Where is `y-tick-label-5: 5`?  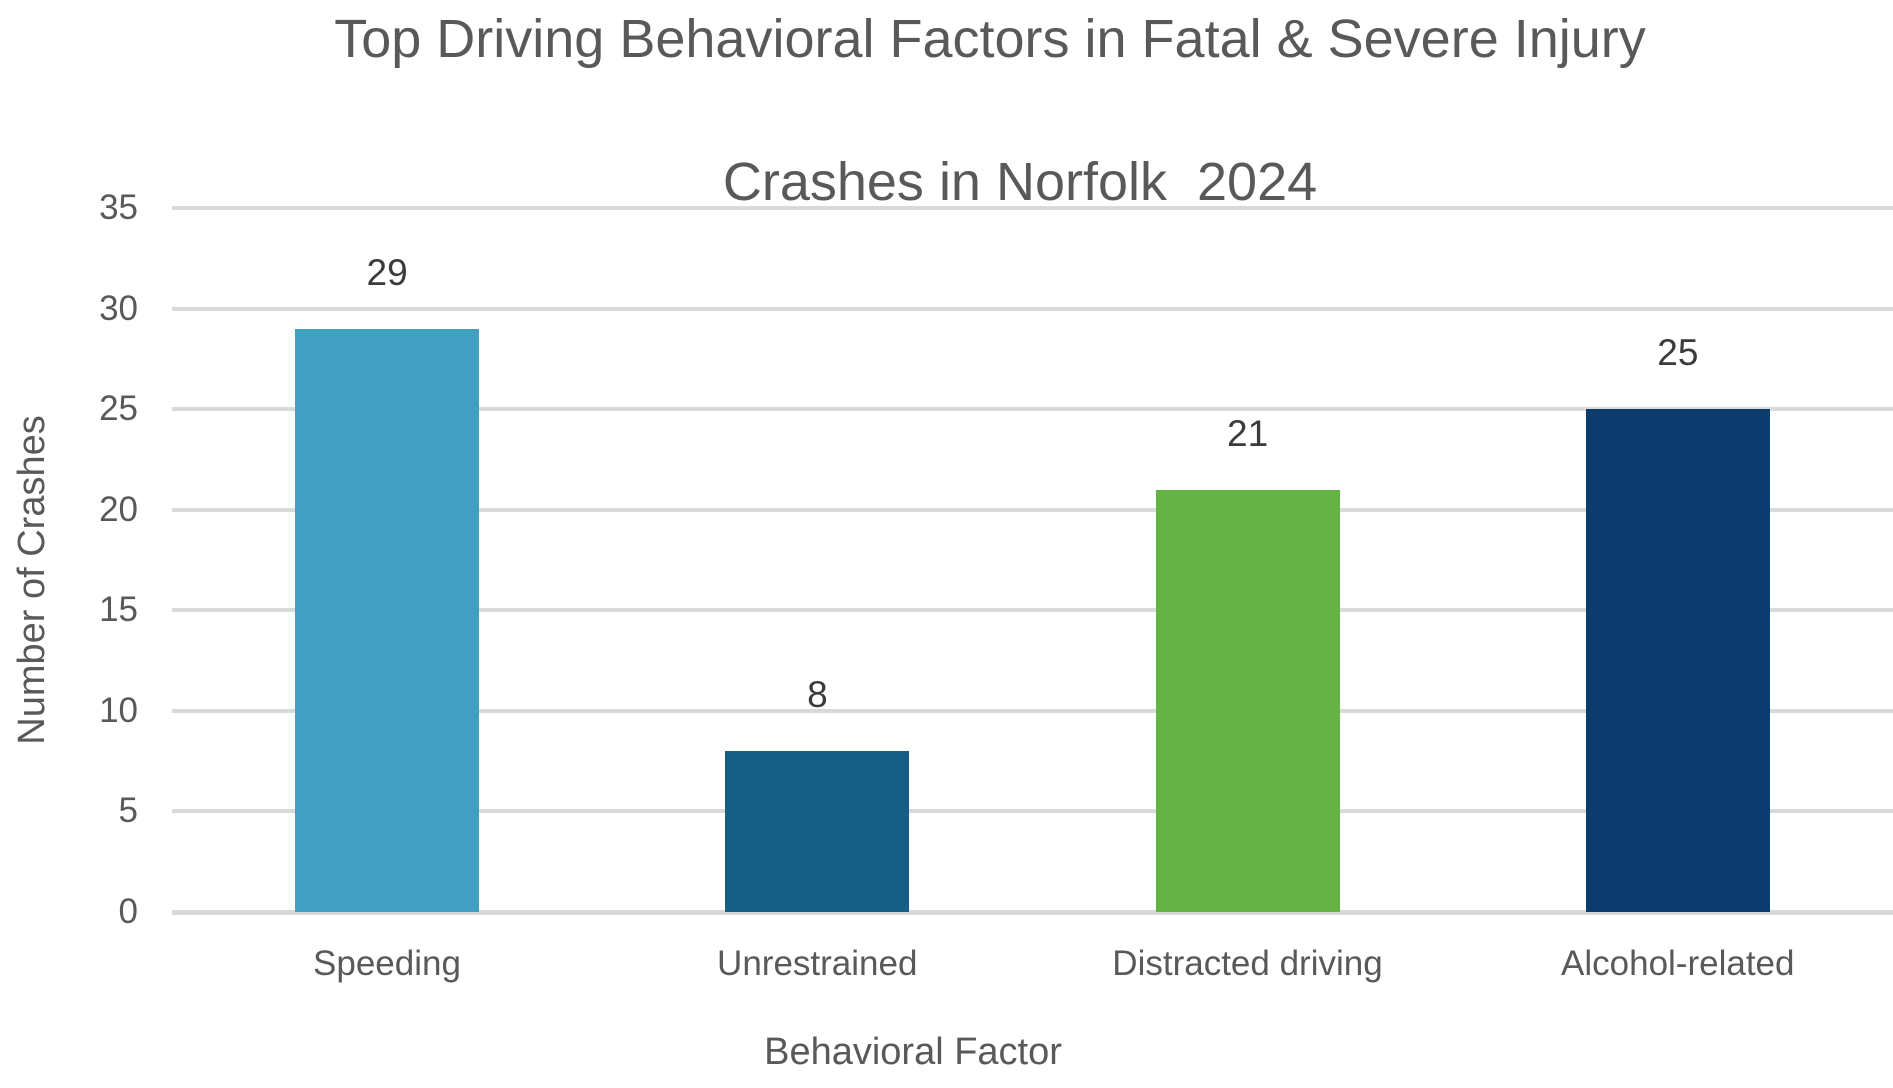
y-tick-label-5: 5 is located at coordinates (128, 811).